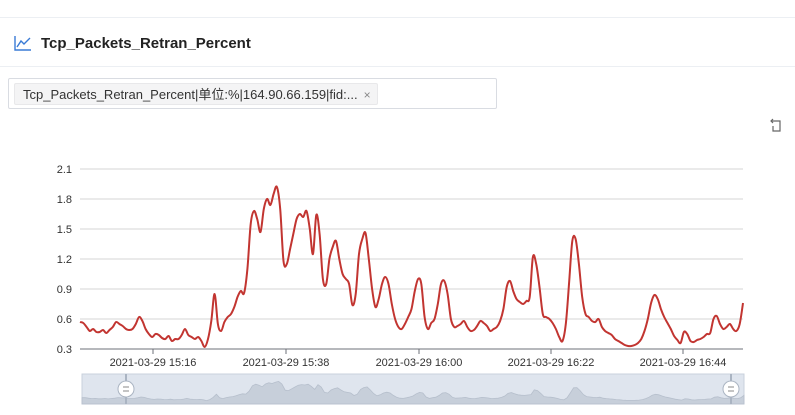 This screenshot has height=415, width=795. Describe the element at coordinates (146, 43) in the screenshot. I see `panel-title: Tcp_Packets_Retran_Percent` at that location.